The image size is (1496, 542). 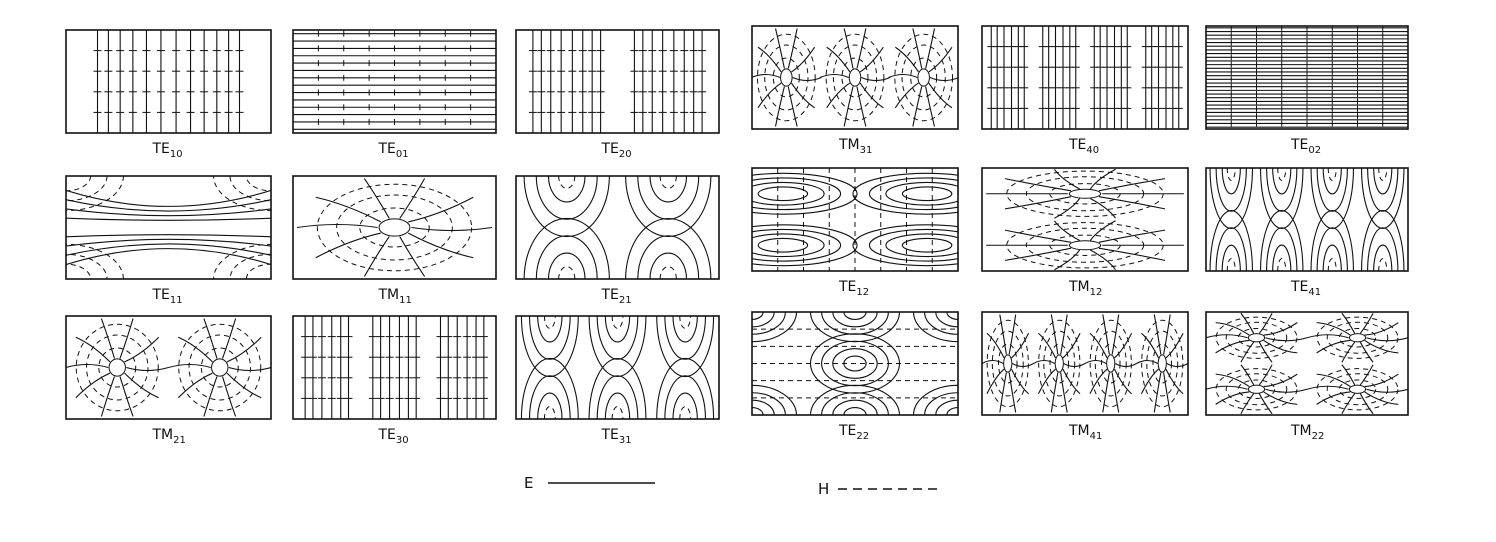 I want to click on mode-panel-te20: TE20, so click(x=617, y=94).